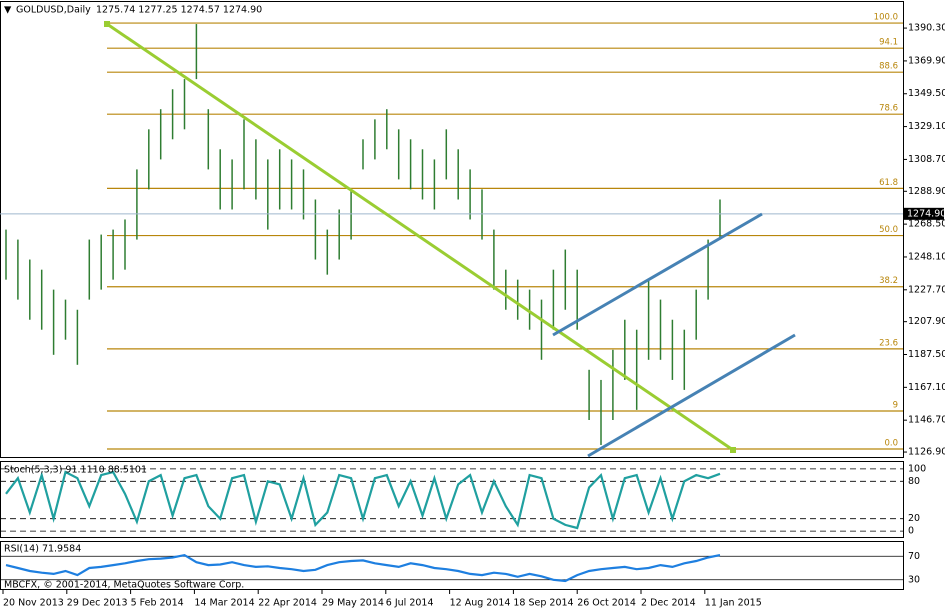 Image resolution: width=945 pixels, height=616 pixels. What do you see at coordinates (410, 603) in the screenshot?
I see `x-tick-label: 6 Jul 2014` at bounding box center [410, 603].